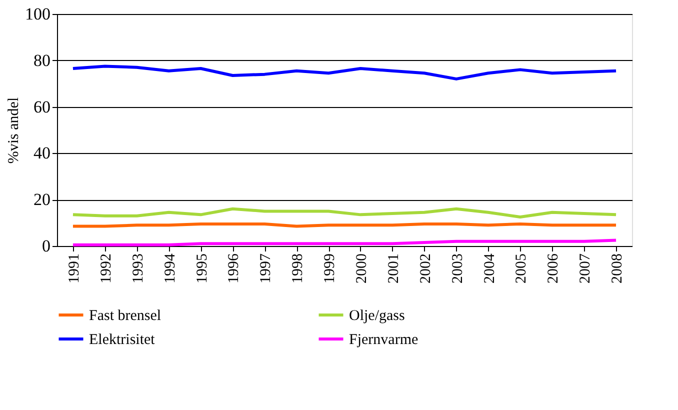 The width and height of the screenshot is (678, 410). I want to click on x-tick-label: 1992, so click(106, 269).